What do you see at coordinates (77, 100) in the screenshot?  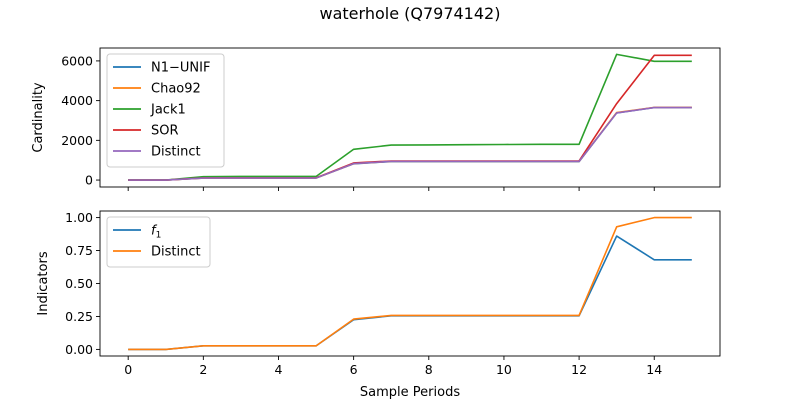 I see `y-tick-label: 4000` at bounding box center [77, 100].